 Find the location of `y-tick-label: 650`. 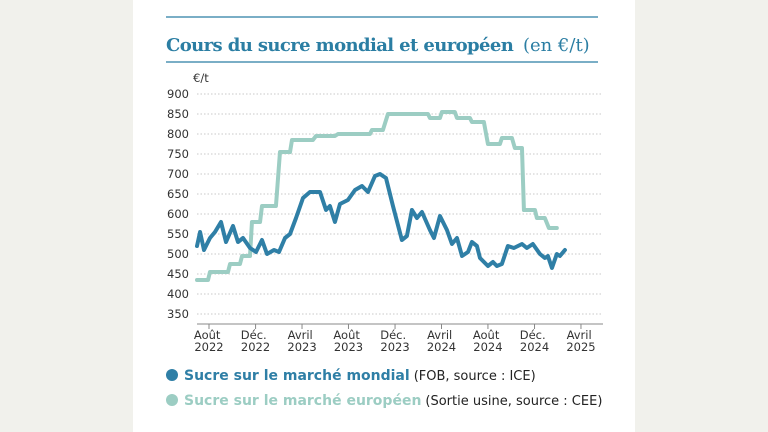

y-tick-label: 650 is located at coordinates (178, 194).